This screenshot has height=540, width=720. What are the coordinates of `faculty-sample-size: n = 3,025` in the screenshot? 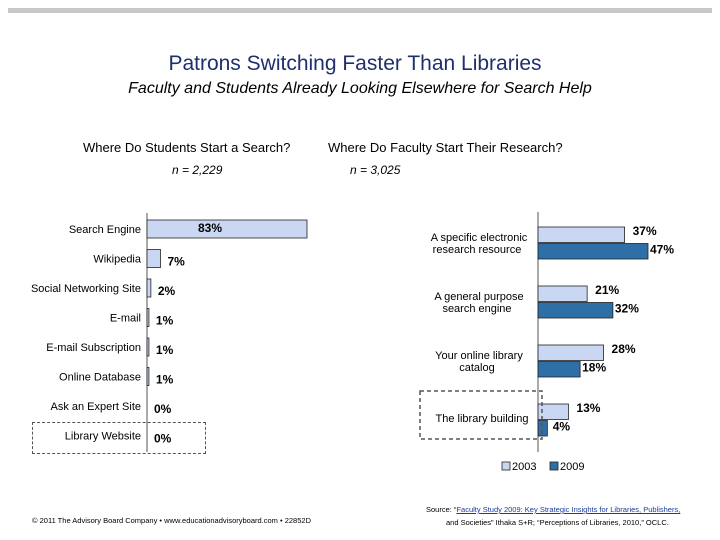 It's located at (375, 170).